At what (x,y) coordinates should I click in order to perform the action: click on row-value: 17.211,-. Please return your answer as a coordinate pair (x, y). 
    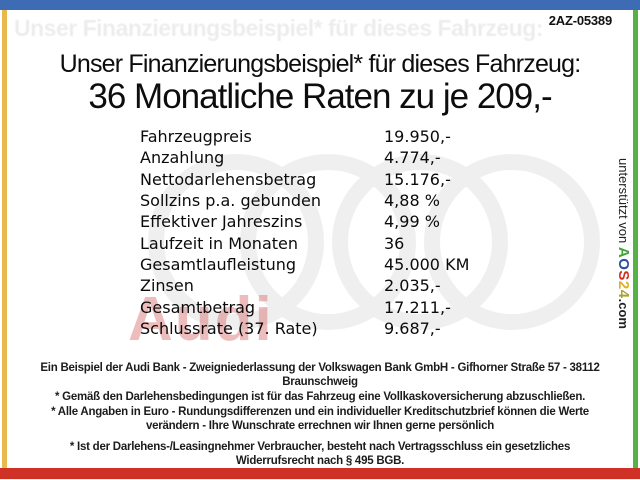
    Looking at the image, I should click on (417, 307).